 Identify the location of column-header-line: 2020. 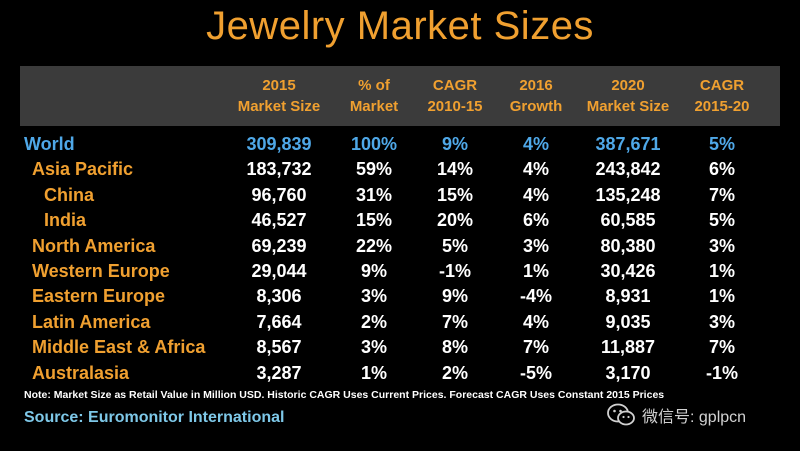
(628, 85).